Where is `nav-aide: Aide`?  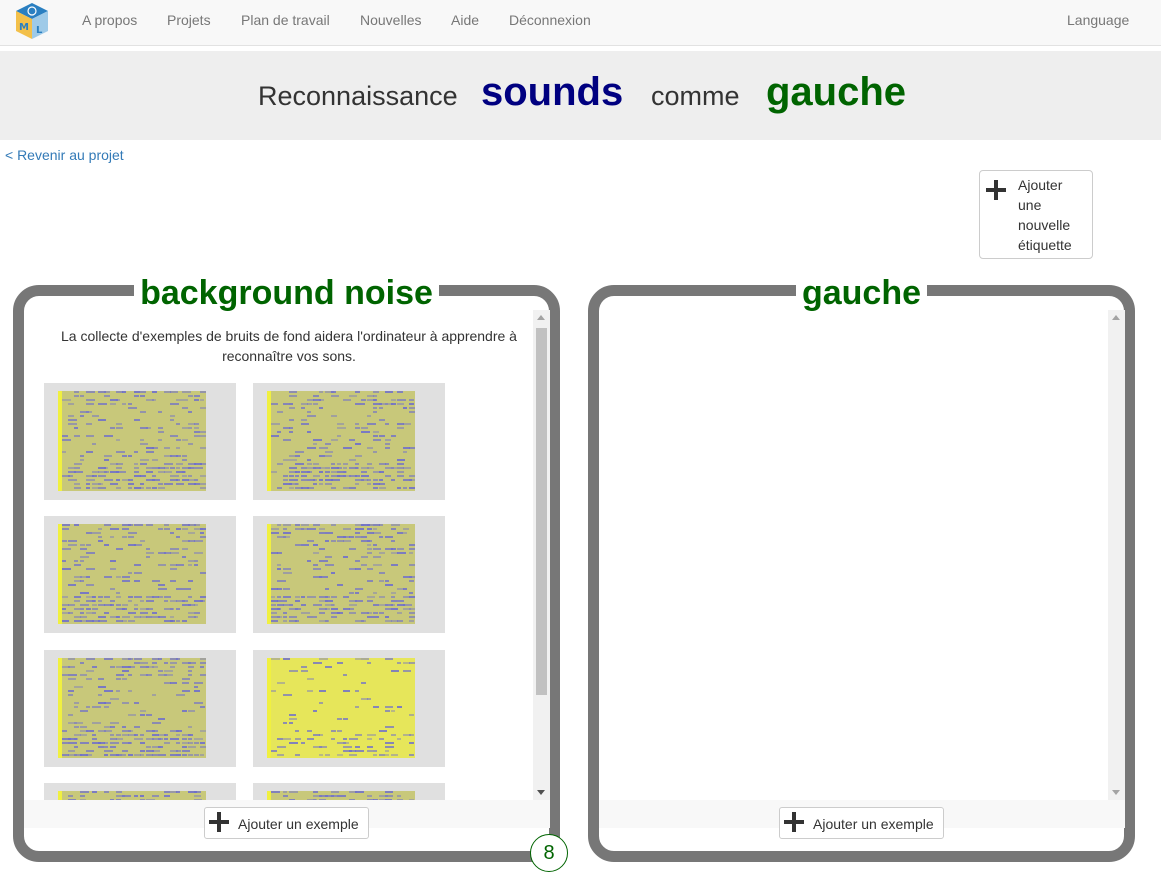 nav-aide: Aide is located at coordinates (465, 20).